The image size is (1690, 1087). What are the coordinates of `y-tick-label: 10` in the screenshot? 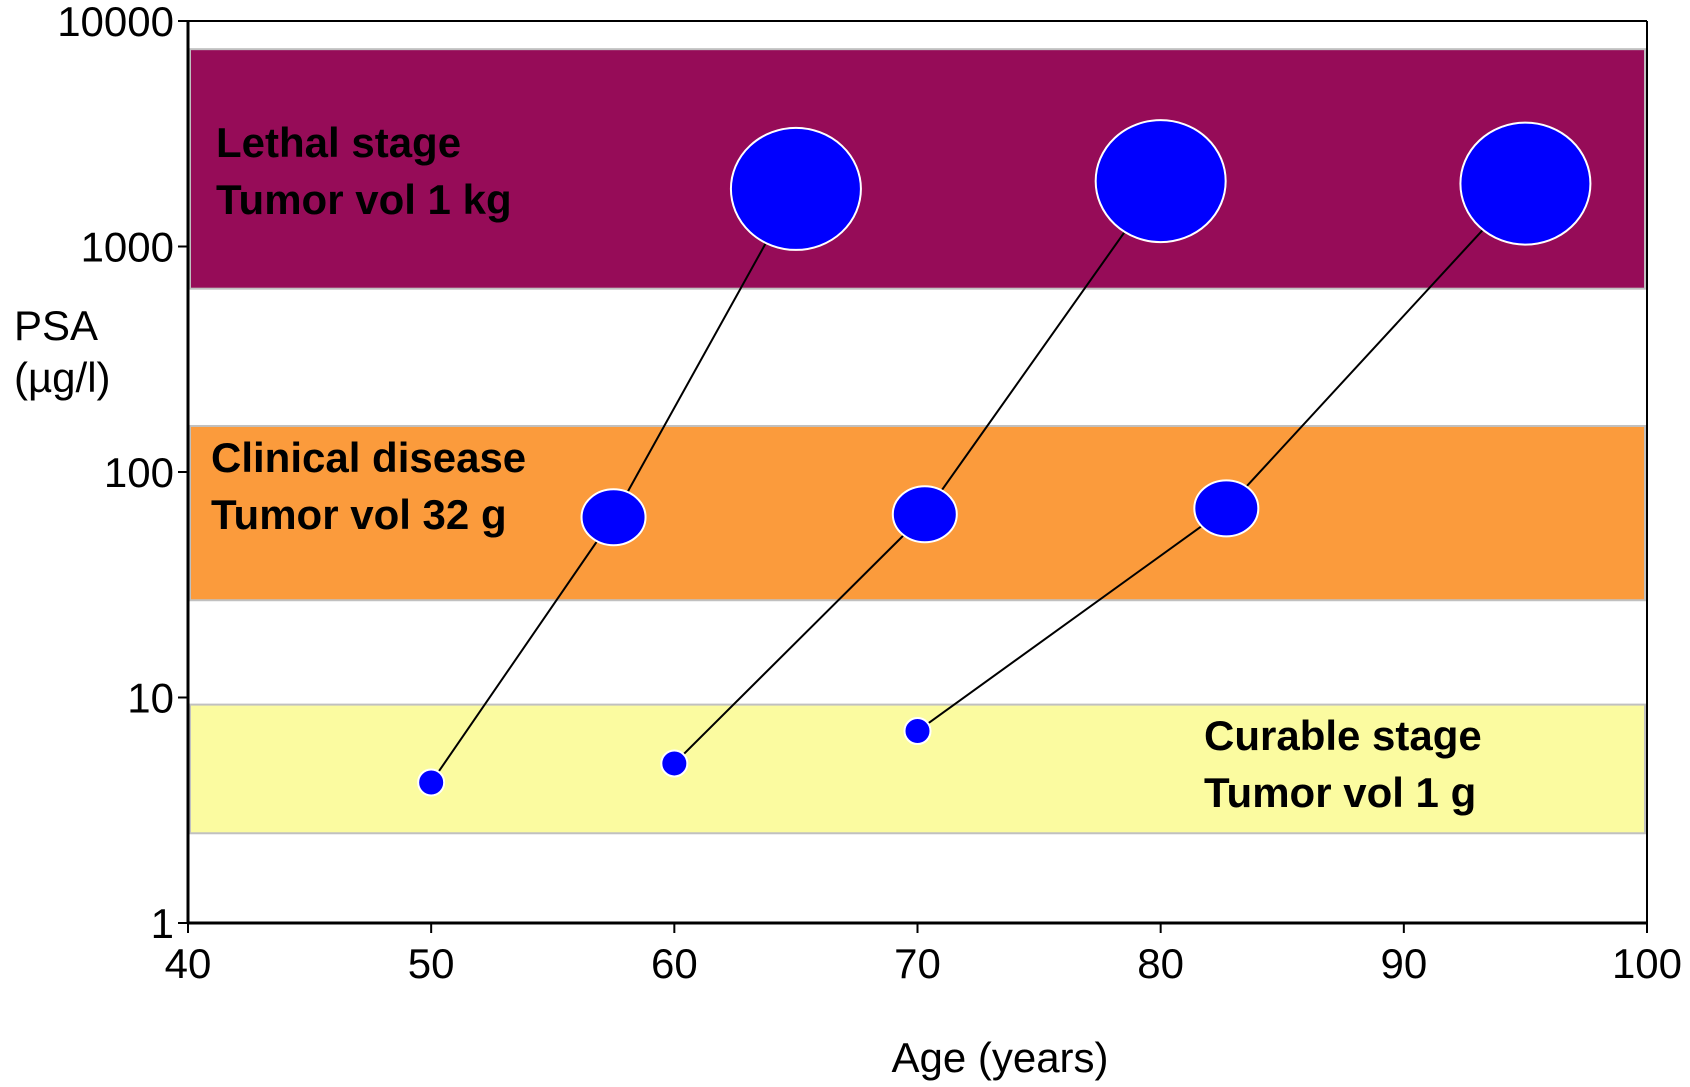 It's located at (150, 698).